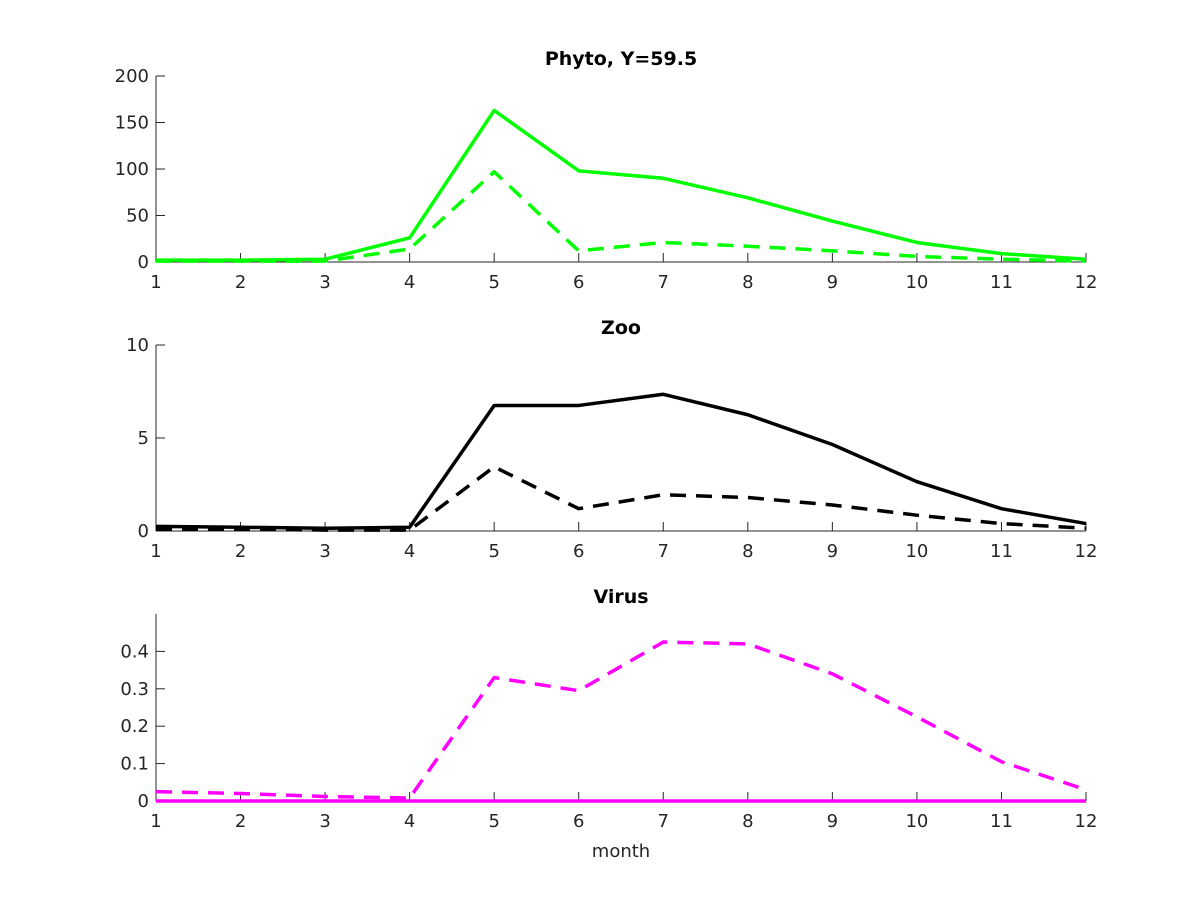 The width and height of the screenshot is (1200, 904). Describe the element at coordinates (132, 123) in the screenshot. I see `y-tick-label: 150` at that location.